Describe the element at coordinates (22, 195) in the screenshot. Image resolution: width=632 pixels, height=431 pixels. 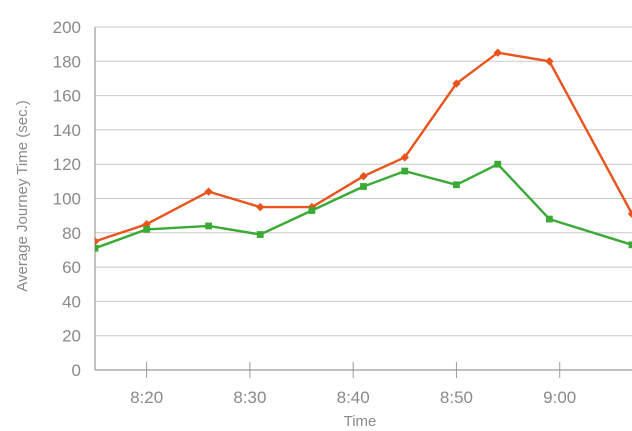
I see `y-axis-title: Average Journey Time (sec.)` at that location.